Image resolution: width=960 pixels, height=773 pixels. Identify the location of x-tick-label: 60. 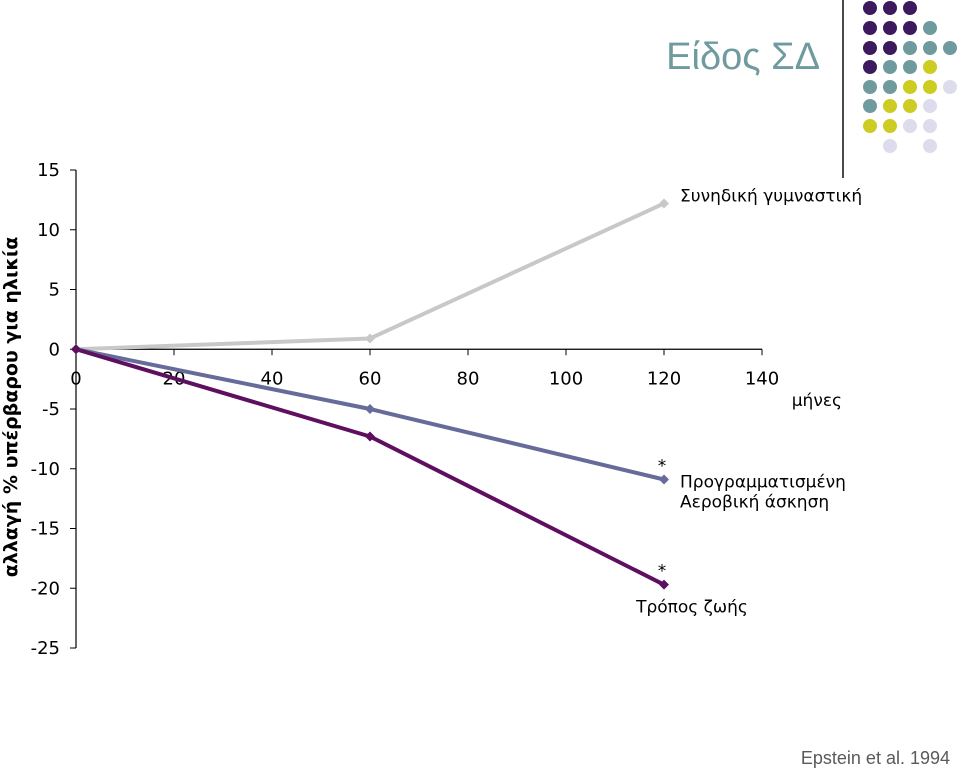
(370, 378).